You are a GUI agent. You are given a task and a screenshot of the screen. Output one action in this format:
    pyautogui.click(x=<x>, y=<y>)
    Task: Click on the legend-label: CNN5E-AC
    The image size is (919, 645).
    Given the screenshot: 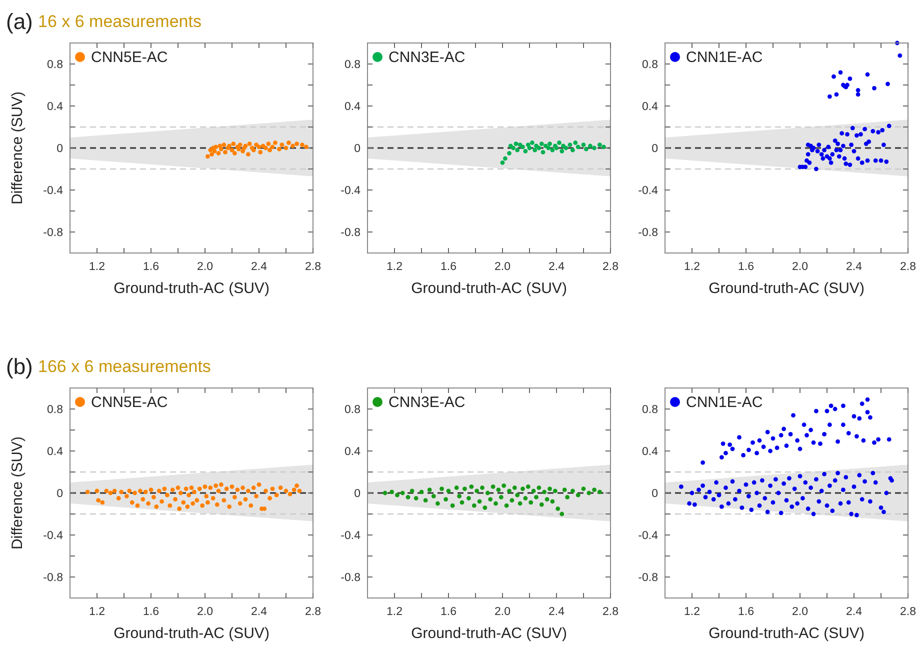 What is the action you would take?
    pyautogui.click(x=129, y=57)
    